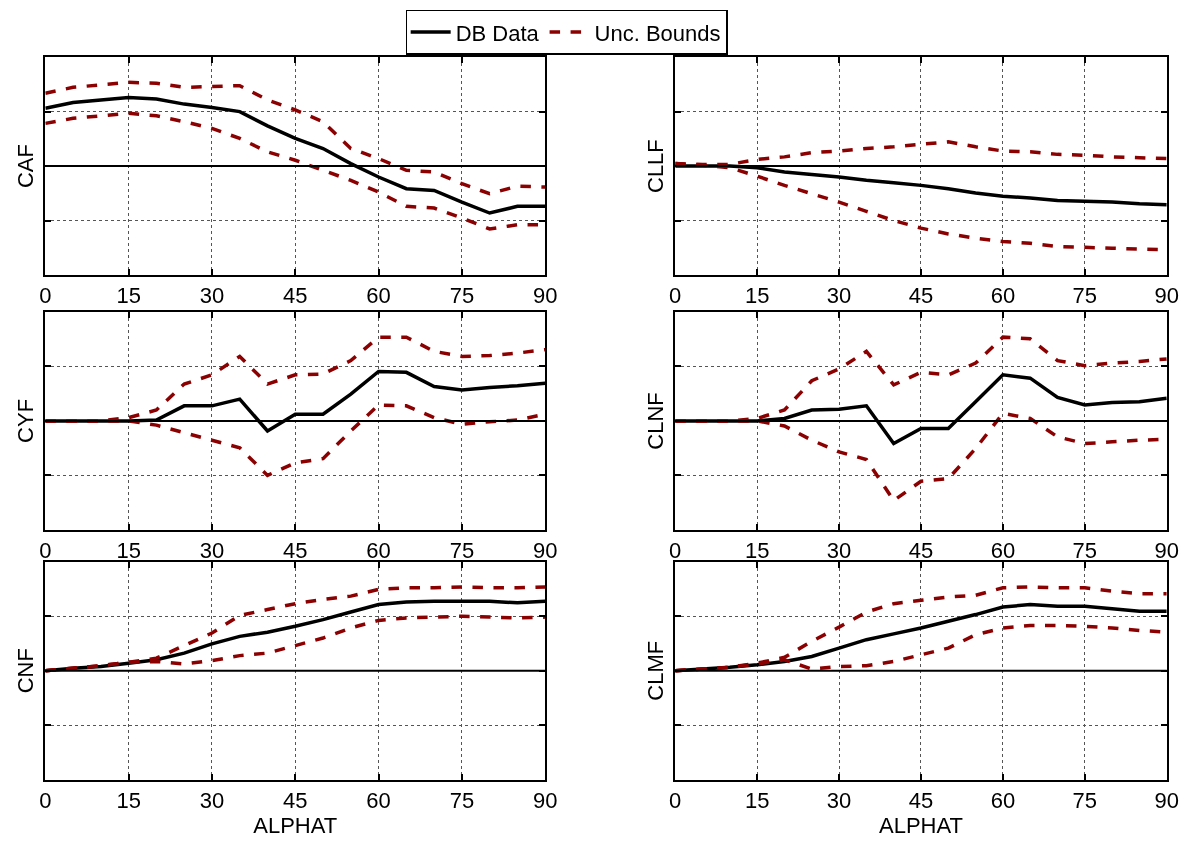 This screenshot has height=841, width=1193. I want to click on y-axis-title: CNF, so click(25, 671).